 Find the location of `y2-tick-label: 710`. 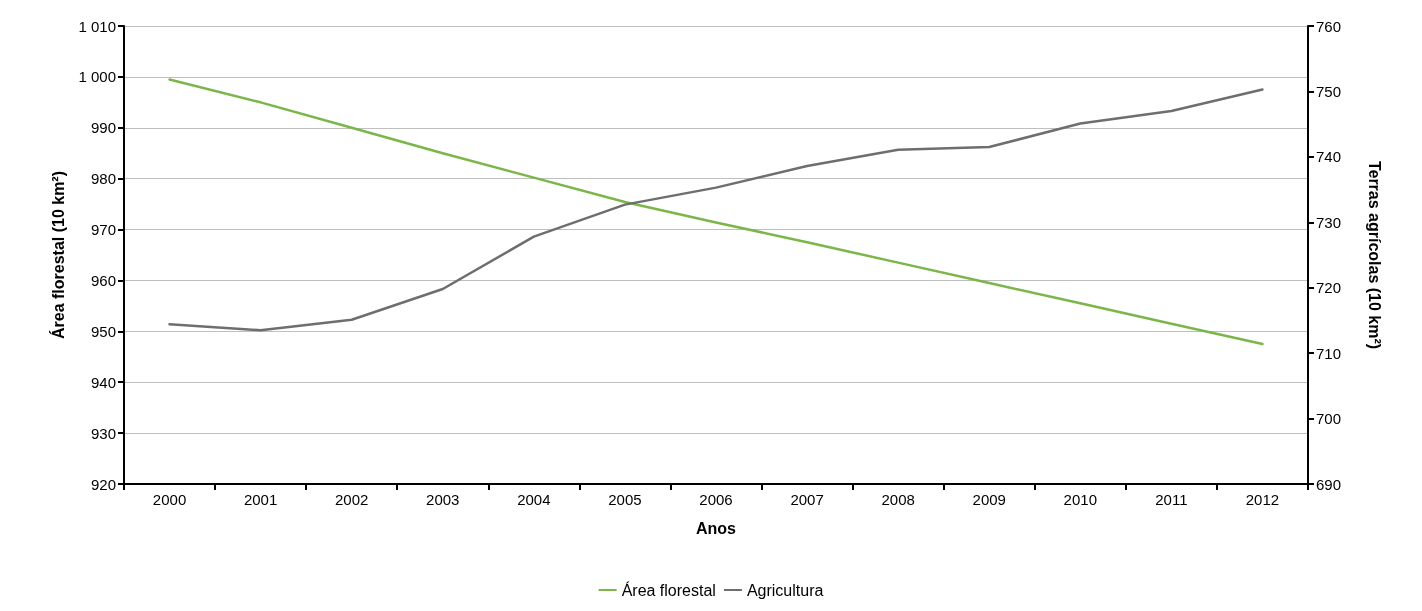

y2-tick-label: 710 is located at coordinates (1329, 353).